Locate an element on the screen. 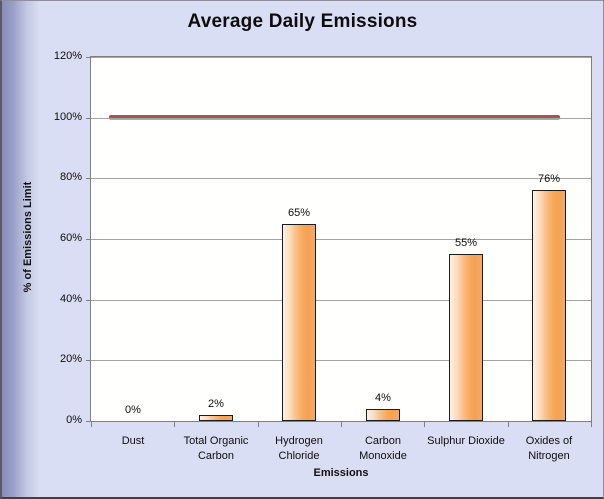  bar-value-label: 65% is located at coordinates (299, 213).